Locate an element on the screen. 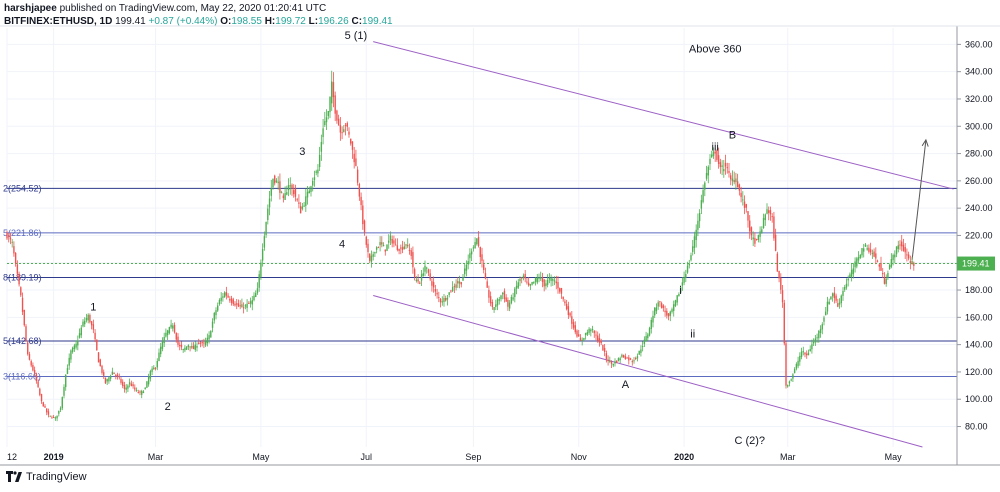  y-tick-label-3: 140.00 is located at coordinates (979, 345).